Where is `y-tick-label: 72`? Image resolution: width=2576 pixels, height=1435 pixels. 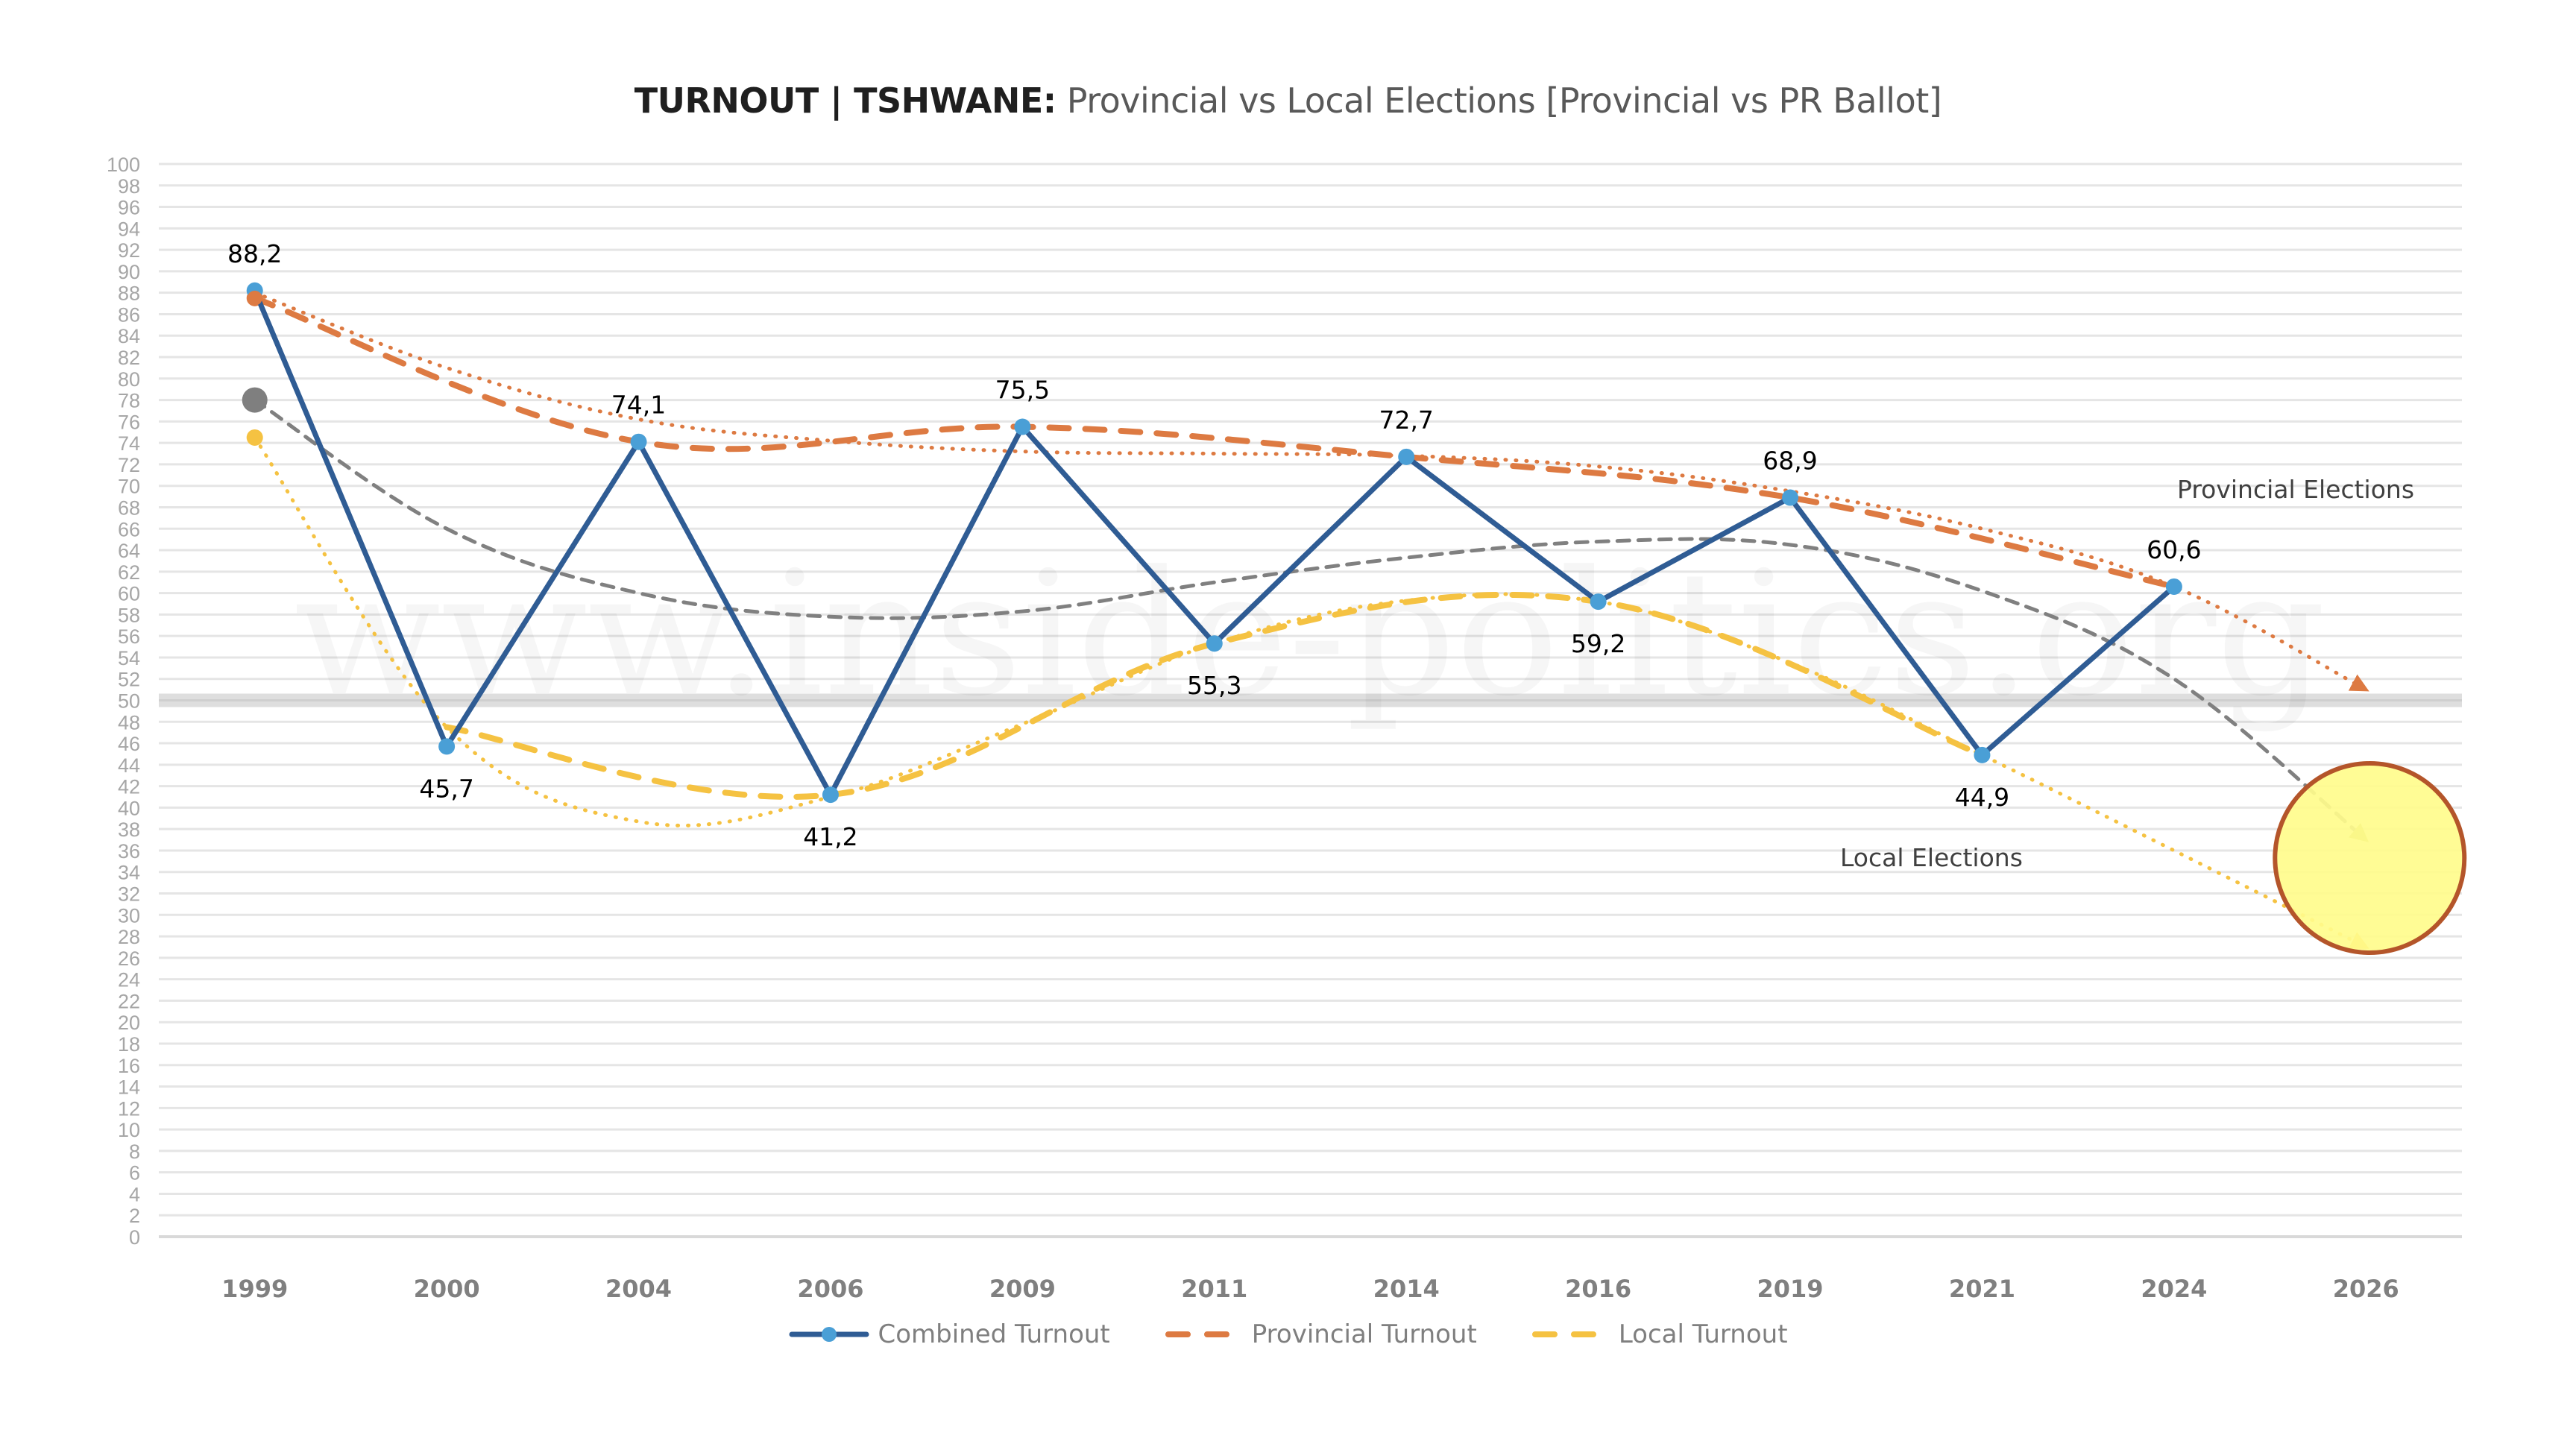
y-tick-label: 72 is located at coordinates (129, 465).